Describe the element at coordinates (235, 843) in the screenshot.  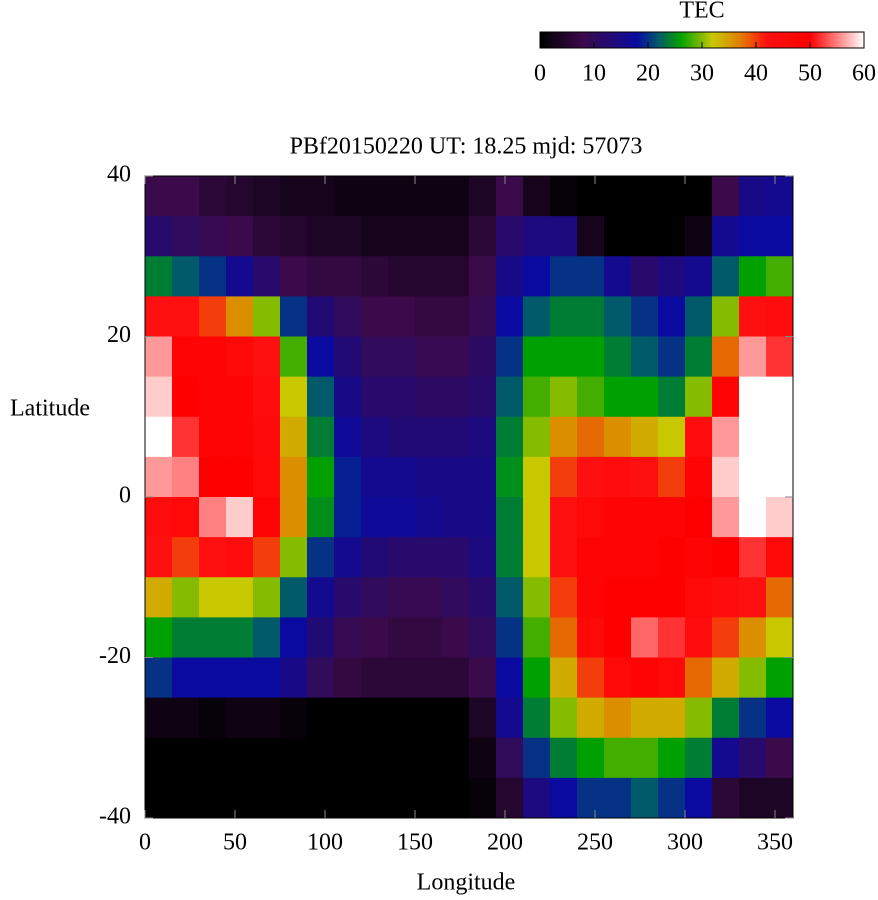
I see `x-tick-label: 50` at that location.